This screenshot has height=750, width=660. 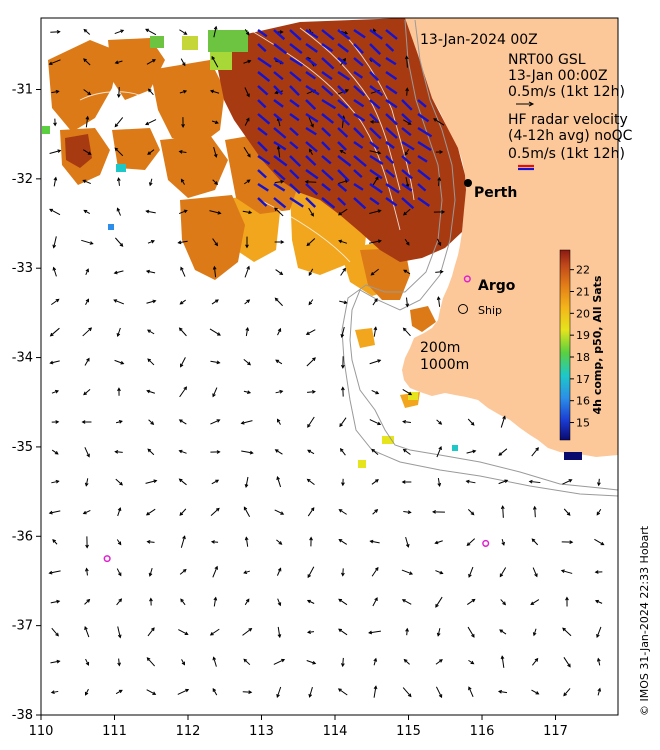 What do you see at coordinates (583, 291) in the screenshot?
I see `colorbar-tick-label: 21` at bounding box center [583, 291].